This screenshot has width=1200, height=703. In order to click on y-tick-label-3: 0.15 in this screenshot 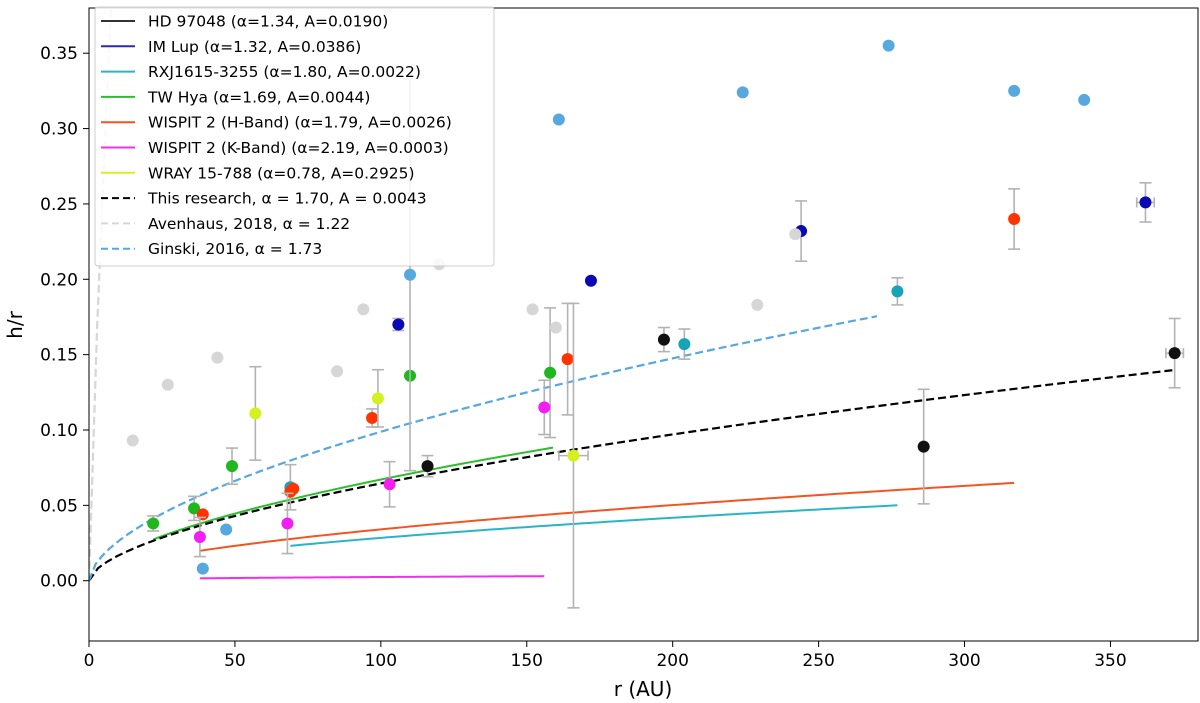, I will do `click(59, 356)`.